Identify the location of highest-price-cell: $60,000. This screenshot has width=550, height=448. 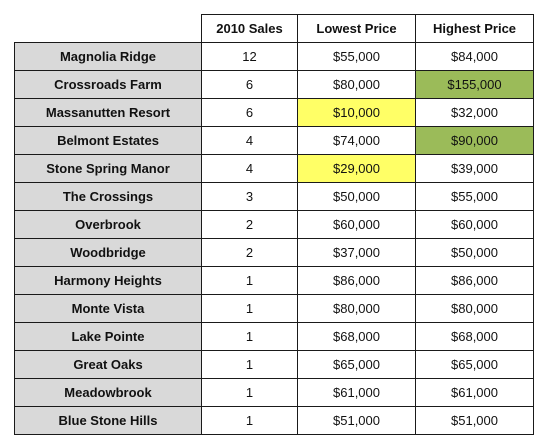
(474, 224).